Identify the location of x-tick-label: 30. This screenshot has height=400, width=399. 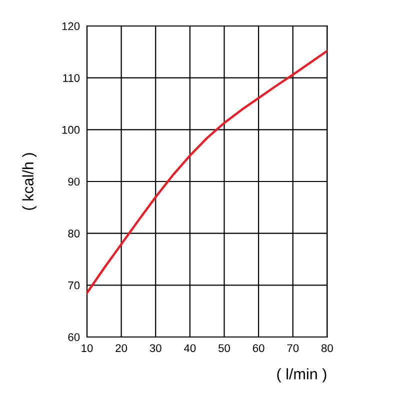
(156, 348).